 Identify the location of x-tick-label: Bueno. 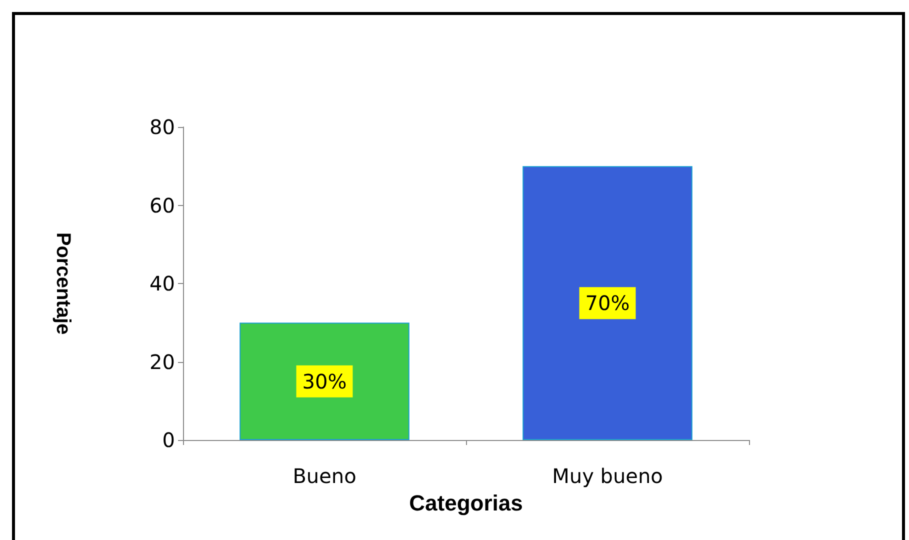
(324, 476).